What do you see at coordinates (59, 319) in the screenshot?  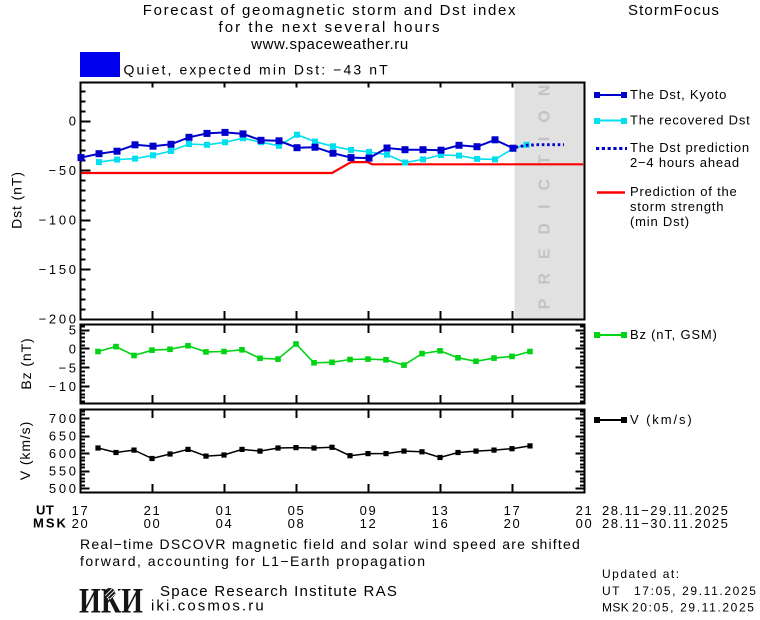 I see `svg-text: −200` at bounding box center [59, 319].